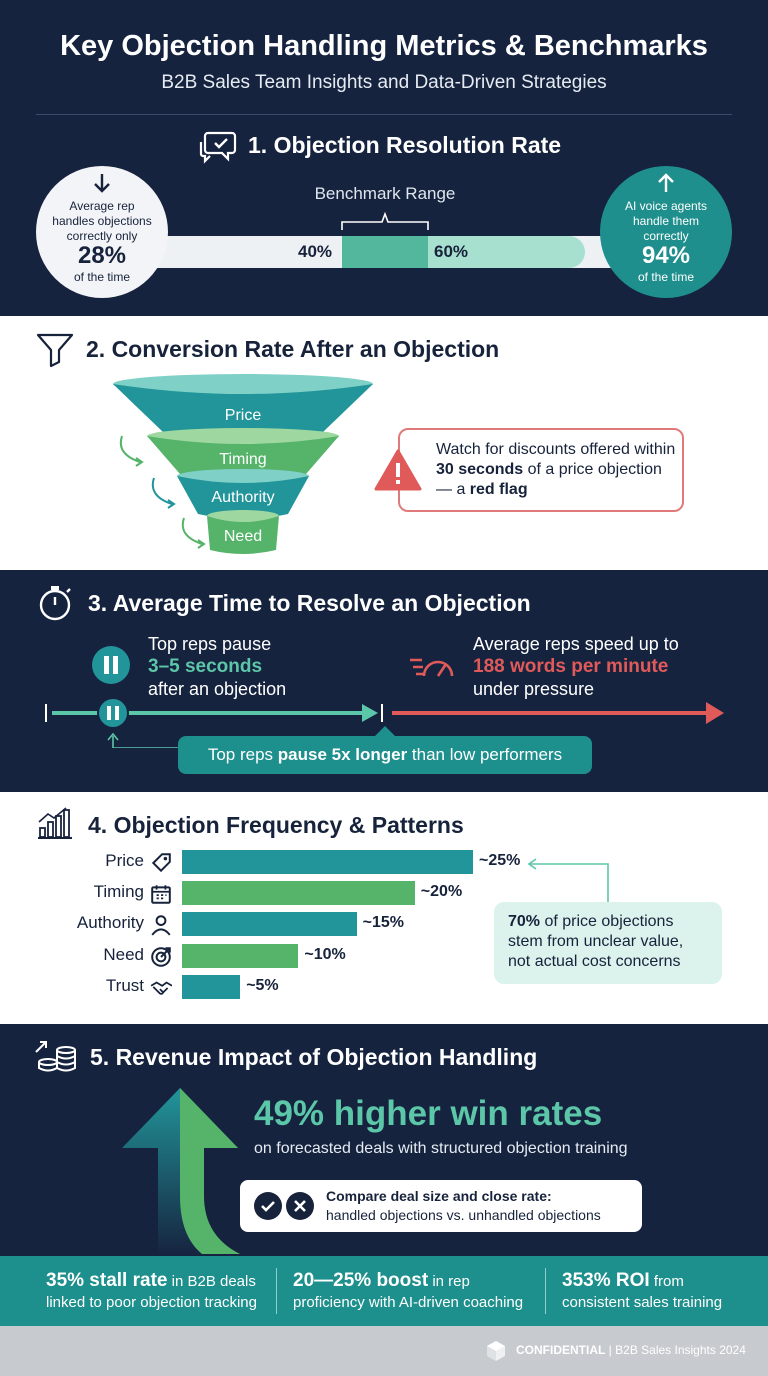  Describe the element at coordinates (594, 961) in the screenshot. I see `callout-text3: not actual cost concerns` at that location.